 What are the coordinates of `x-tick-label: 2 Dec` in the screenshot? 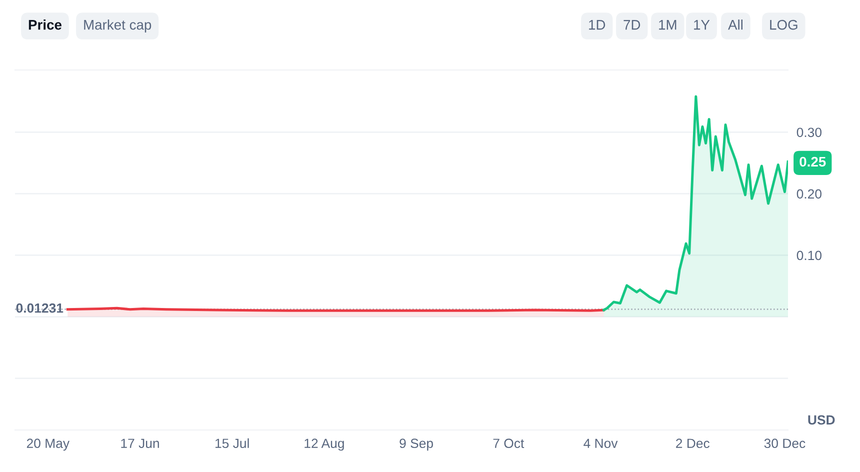 It's located at (693, 443).